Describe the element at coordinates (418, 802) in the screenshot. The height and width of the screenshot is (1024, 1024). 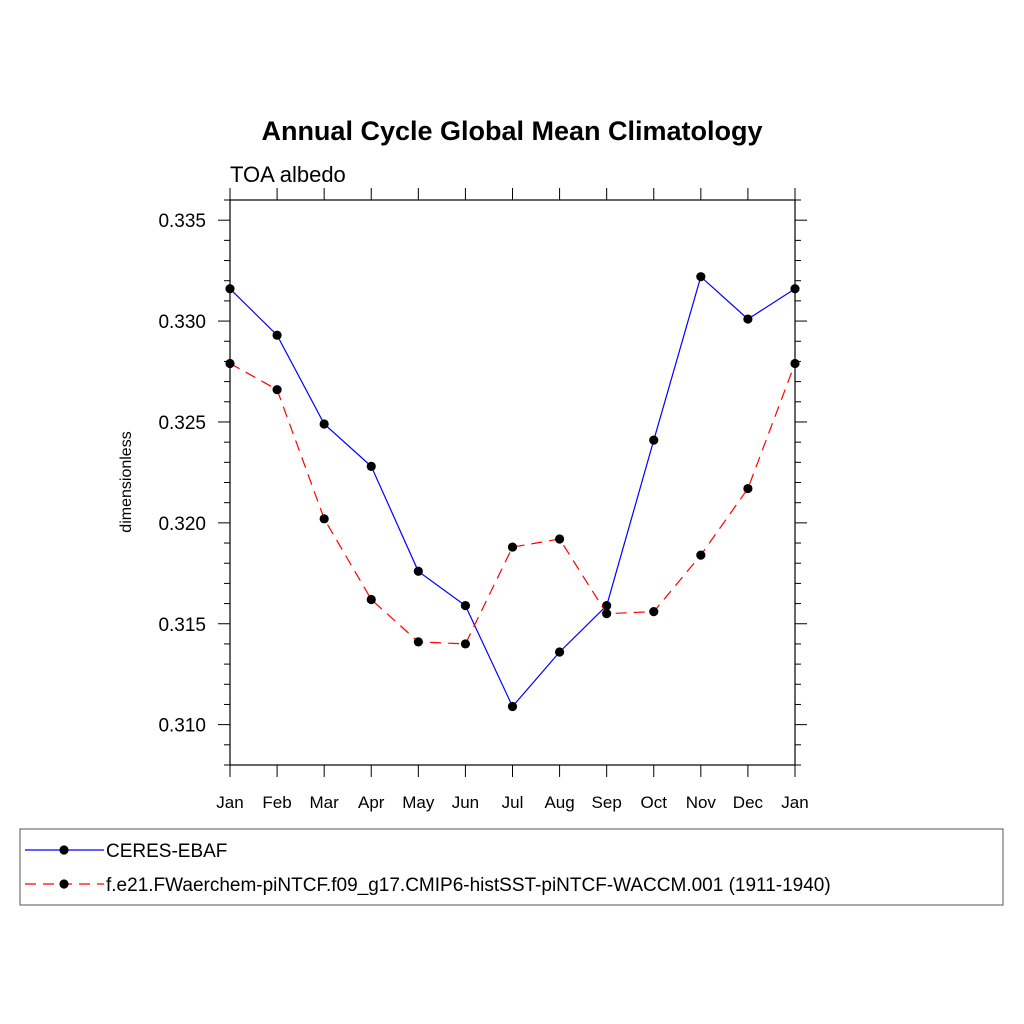
I see `x-tick-label: May` at that location.